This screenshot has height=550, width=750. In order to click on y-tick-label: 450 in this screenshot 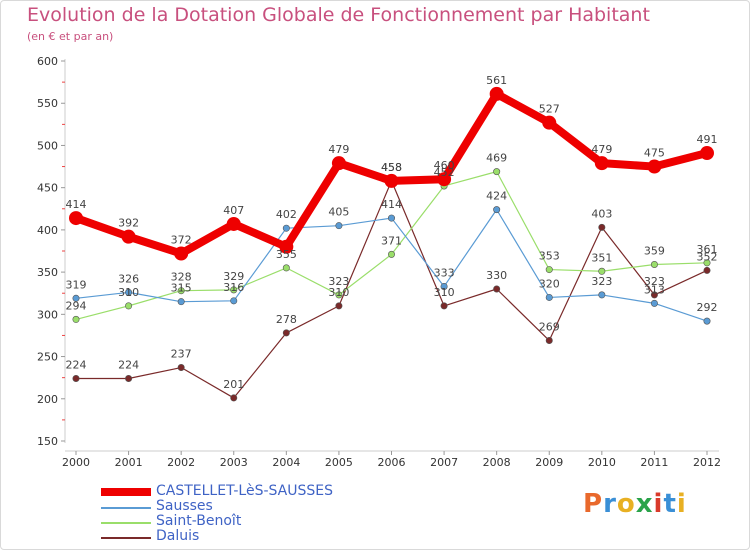, I will do `click(47, 188)`.